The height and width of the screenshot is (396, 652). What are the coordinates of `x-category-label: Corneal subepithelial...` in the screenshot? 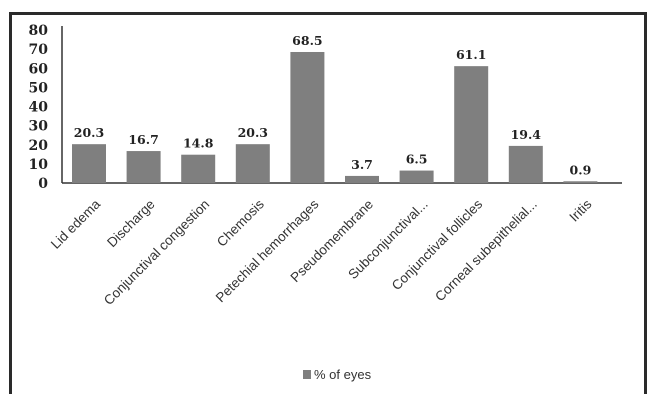 It's located at (486, 251).